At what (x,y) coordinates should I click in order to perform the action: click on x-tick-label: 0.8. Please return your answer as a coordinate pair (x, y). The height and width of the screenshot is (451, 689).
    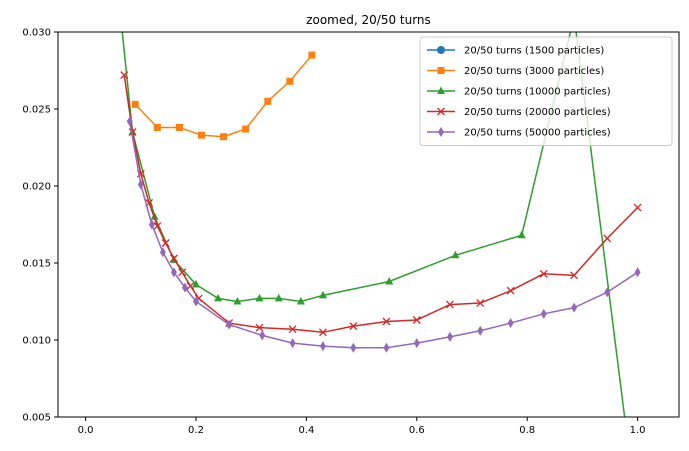
    Looking at the image, I should click on (527, 430).